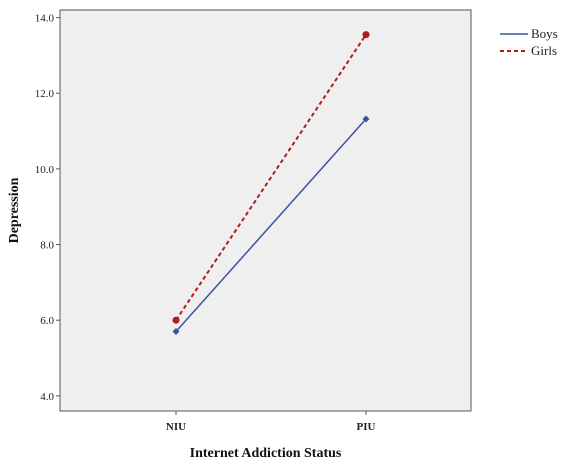 This screenshot has width=567, height=462. Describe the element at coordinates (544, 33) in the screenshot. I see `legend-label-boys: Boys` at that location.